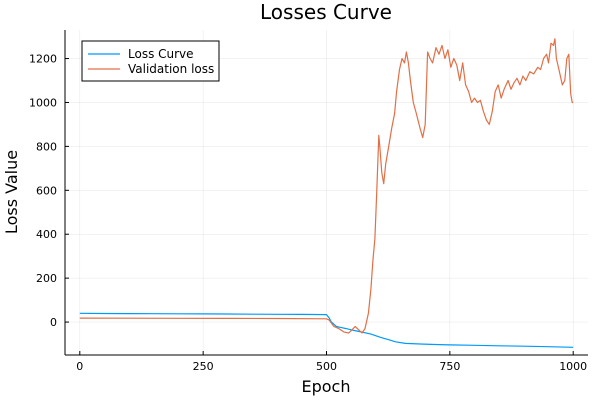 Image resolution: width=600 pixels, height=400 pixels. Describe the element at coordinates (326, 330) in the screenshot. I see `series-line-loss-curve` at that location.